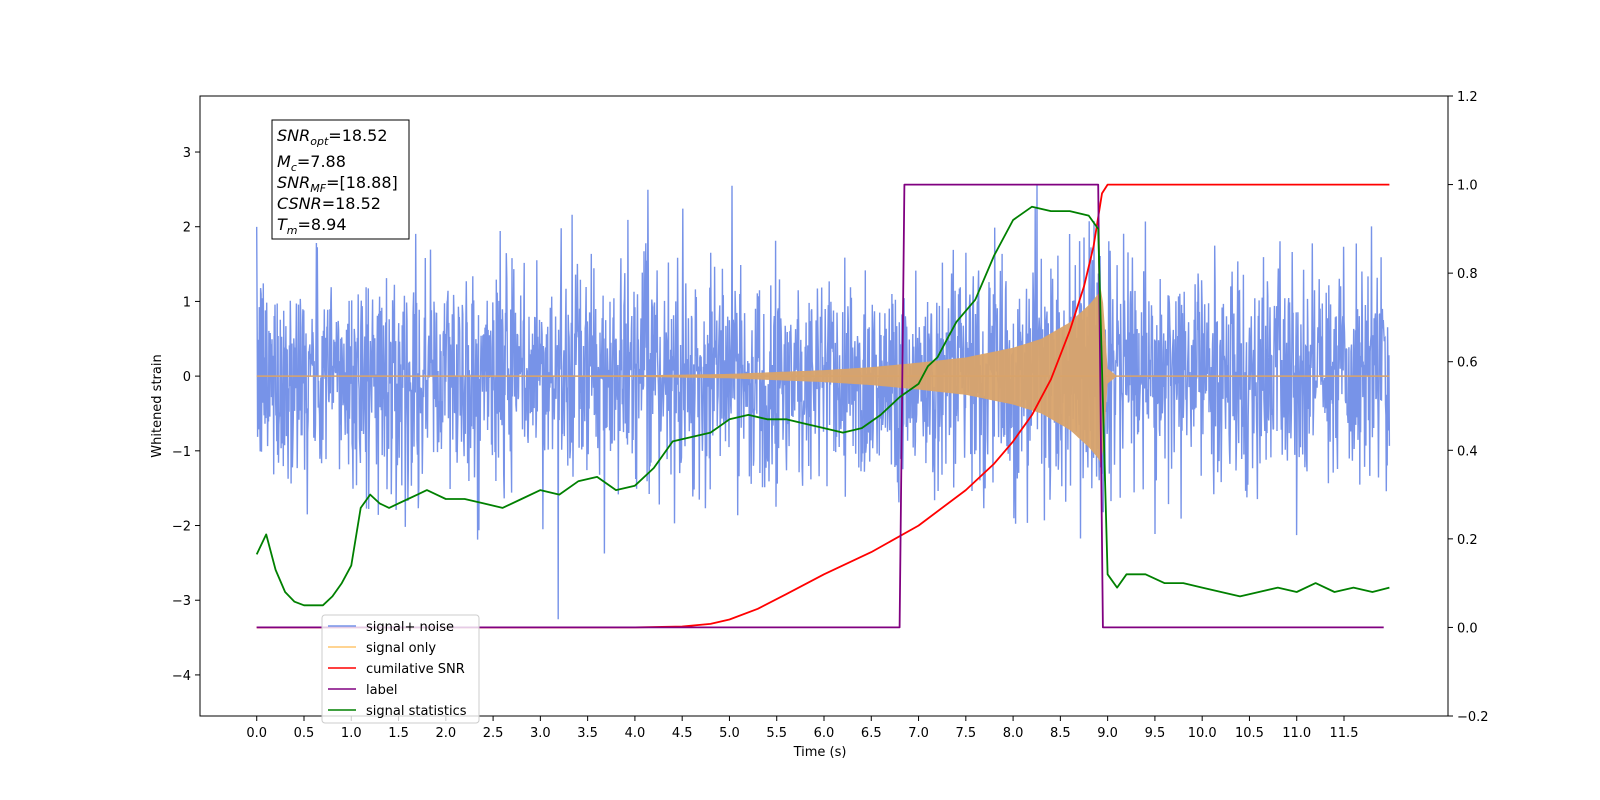  Describe the element at coordinates (256, 733) in the screenshot. I see `x-tick-label: 0.0` at that location.